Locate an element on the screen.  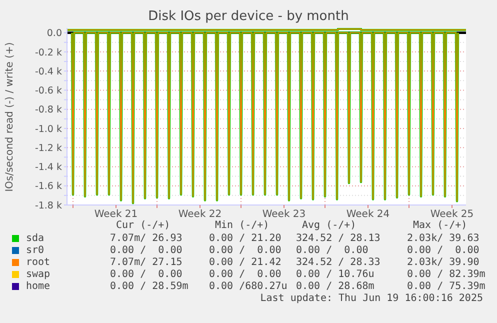
text: 0.00 / 10.76u is located at coordinates (335, 274).